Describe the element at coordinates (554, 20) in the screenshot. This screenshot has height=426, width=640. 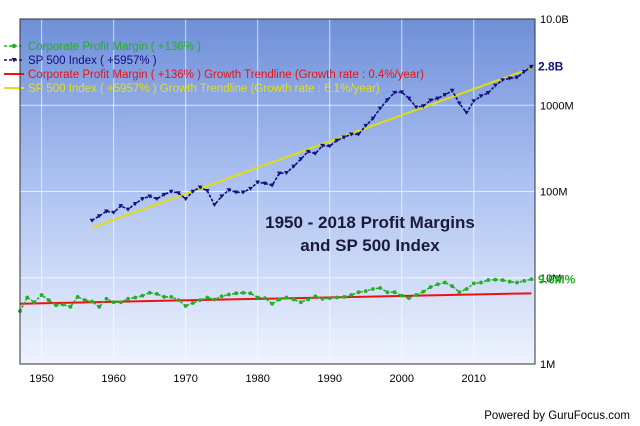
I see `y-tick-label: 10.0B` at that location.